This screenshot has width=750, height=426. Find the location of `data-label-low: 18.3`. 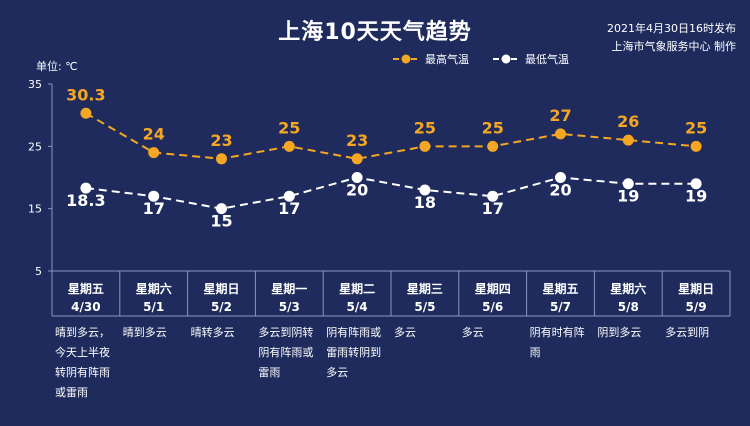

data-label-low: 18.3 is located at coordinates (85, 200).